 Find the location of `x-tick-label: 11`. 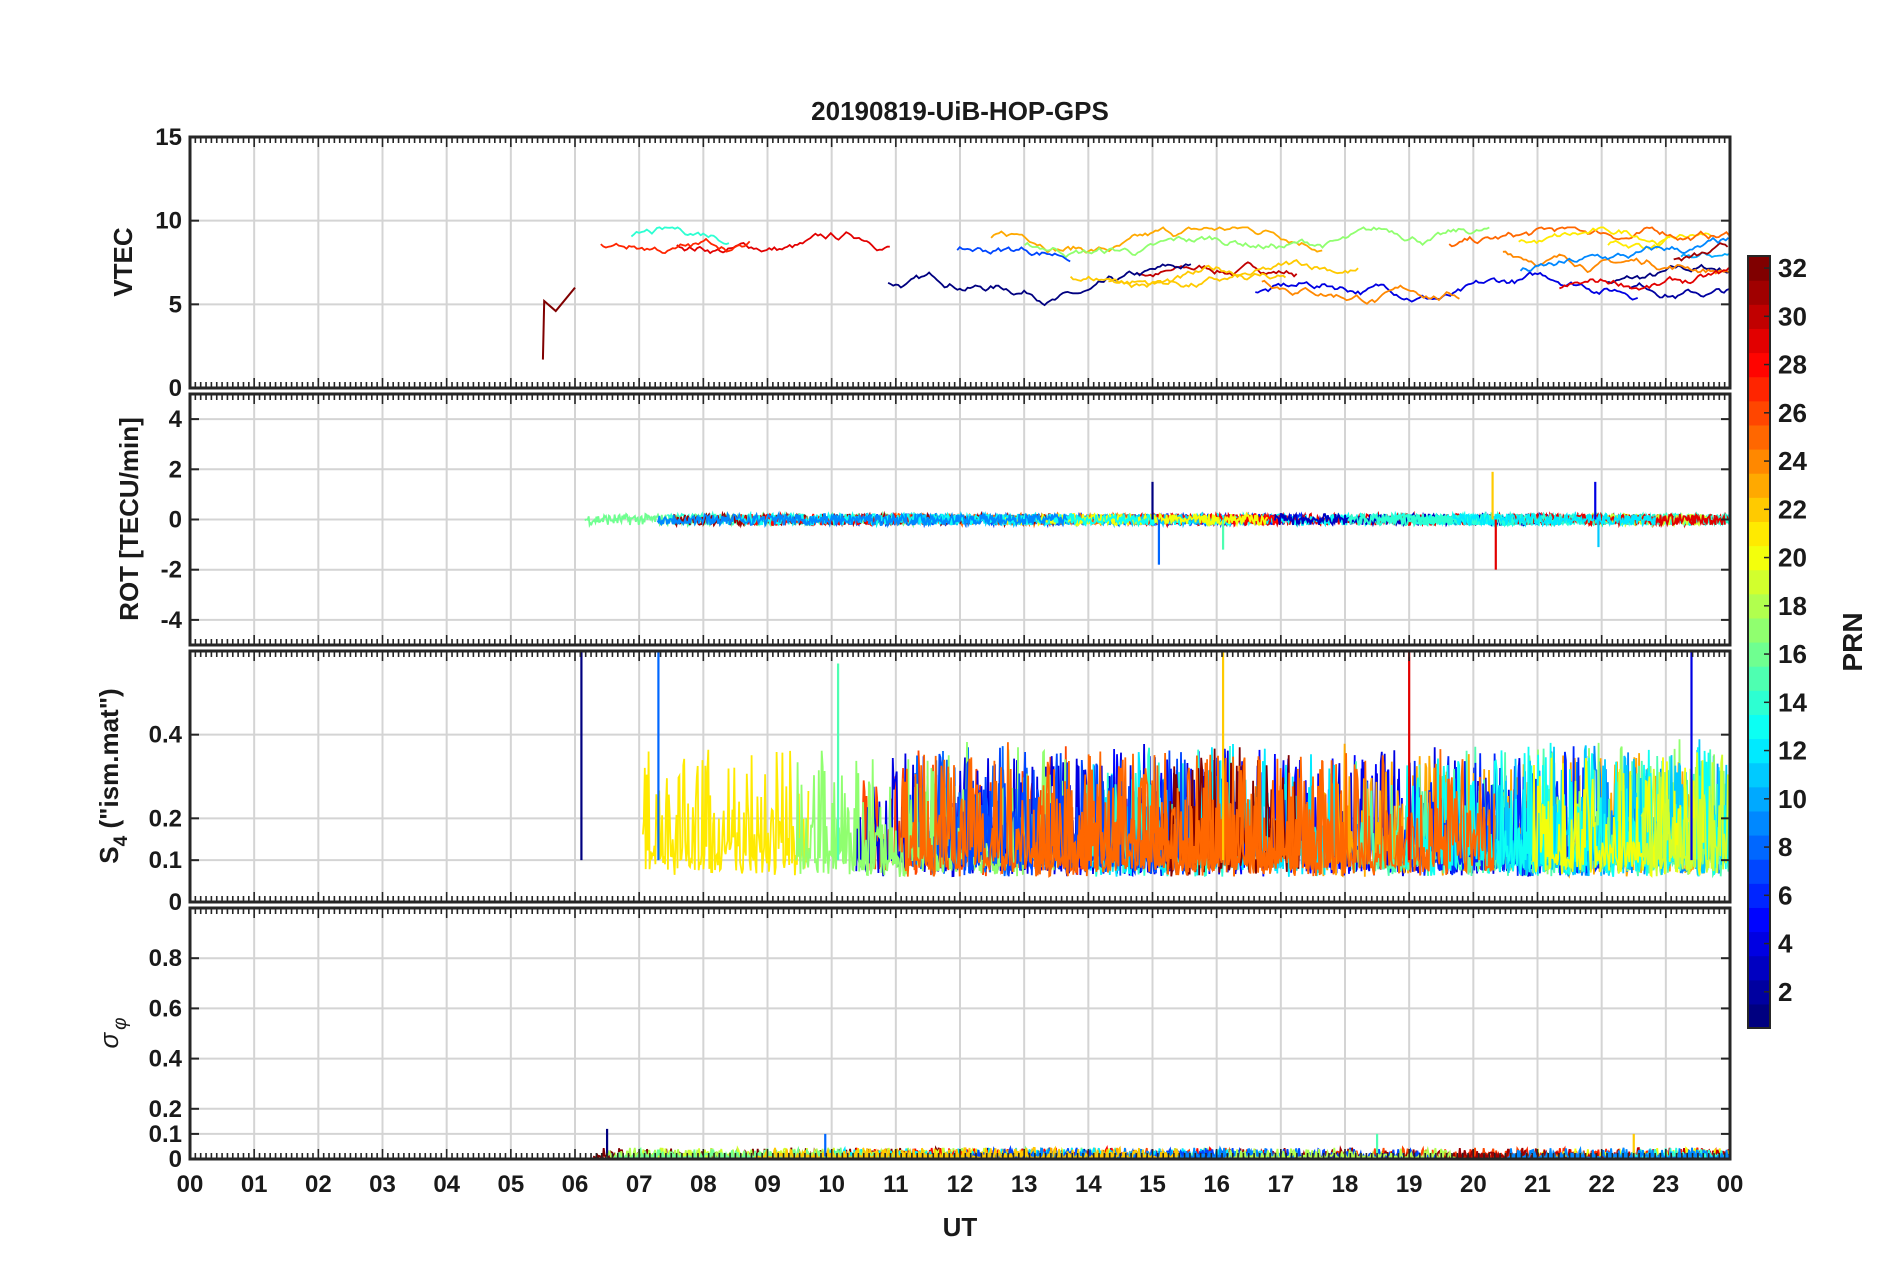

x-tick-label: 11 is located at coordinates (895, 1184).